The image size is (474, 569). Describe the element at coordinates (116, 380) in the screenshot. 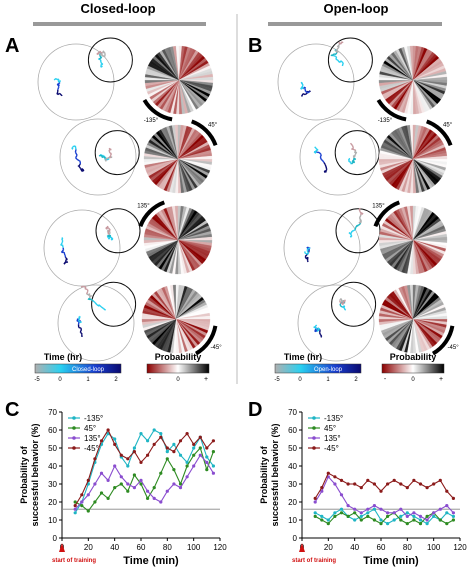

I see `time-tick: 2` at that location.